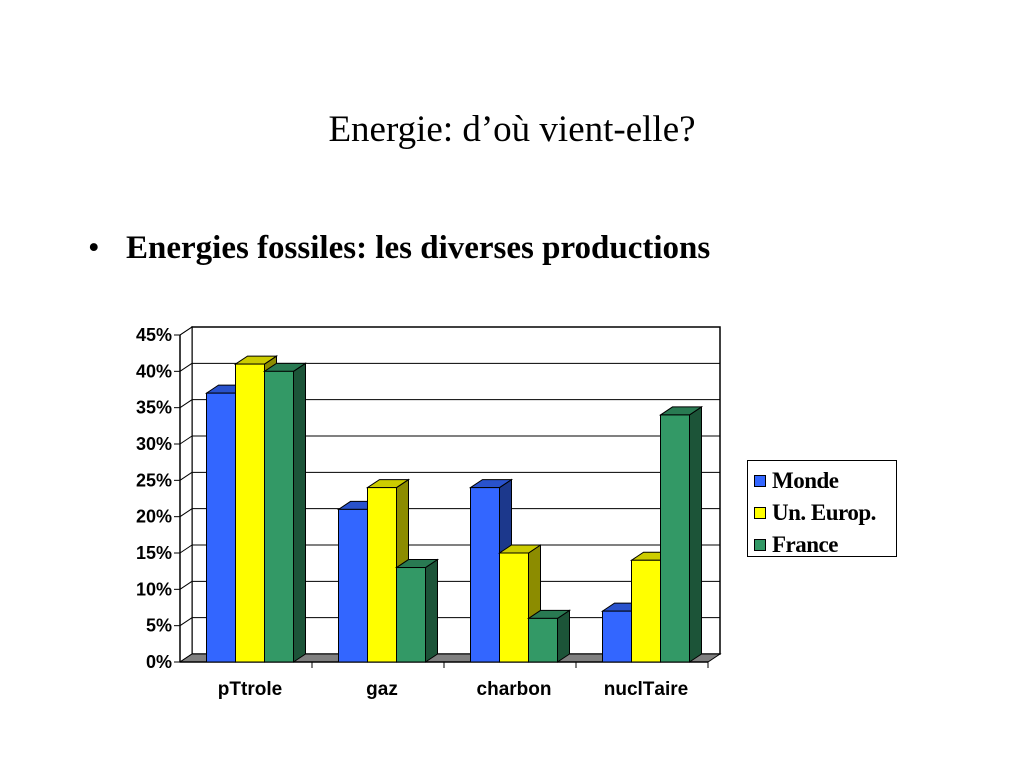 Image resolution: width=1024 pixels, height=768 pixels. What do you see at coordinates (154, 517) in the screenshot?
I see `y-tick-label: 20%` at bounding box center [154, 517].